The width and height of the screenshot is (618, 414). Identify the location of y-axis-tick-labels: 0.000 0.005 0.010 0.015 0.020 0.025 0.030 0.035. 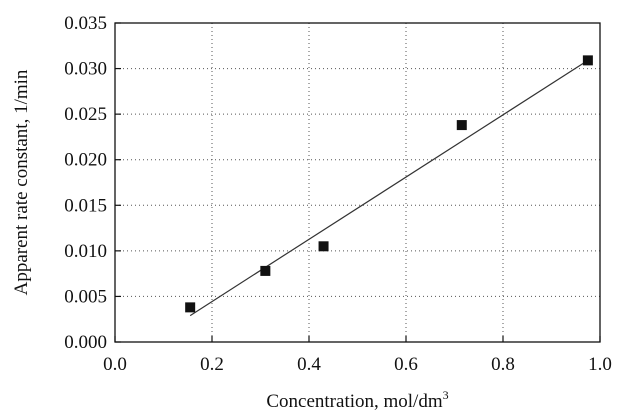
(85, 183).